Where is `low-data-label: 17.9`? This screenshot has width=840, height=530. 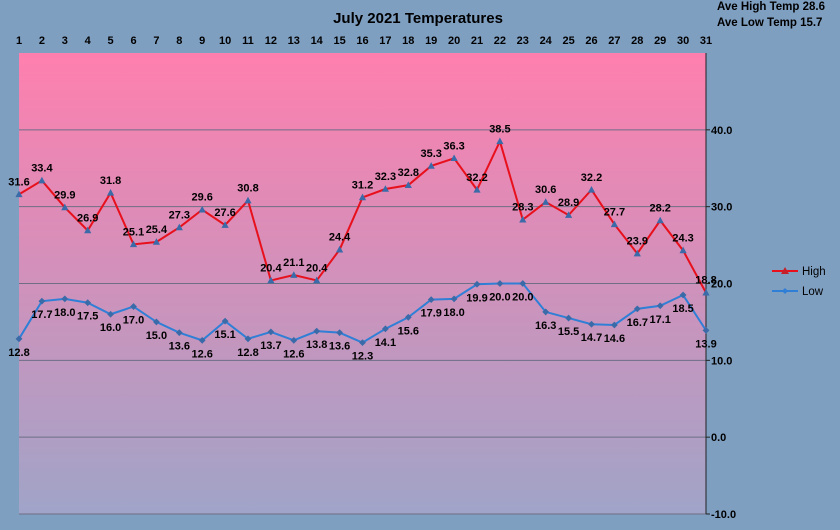
low-data-label: 17.9 is located at coordinates (430, 314).